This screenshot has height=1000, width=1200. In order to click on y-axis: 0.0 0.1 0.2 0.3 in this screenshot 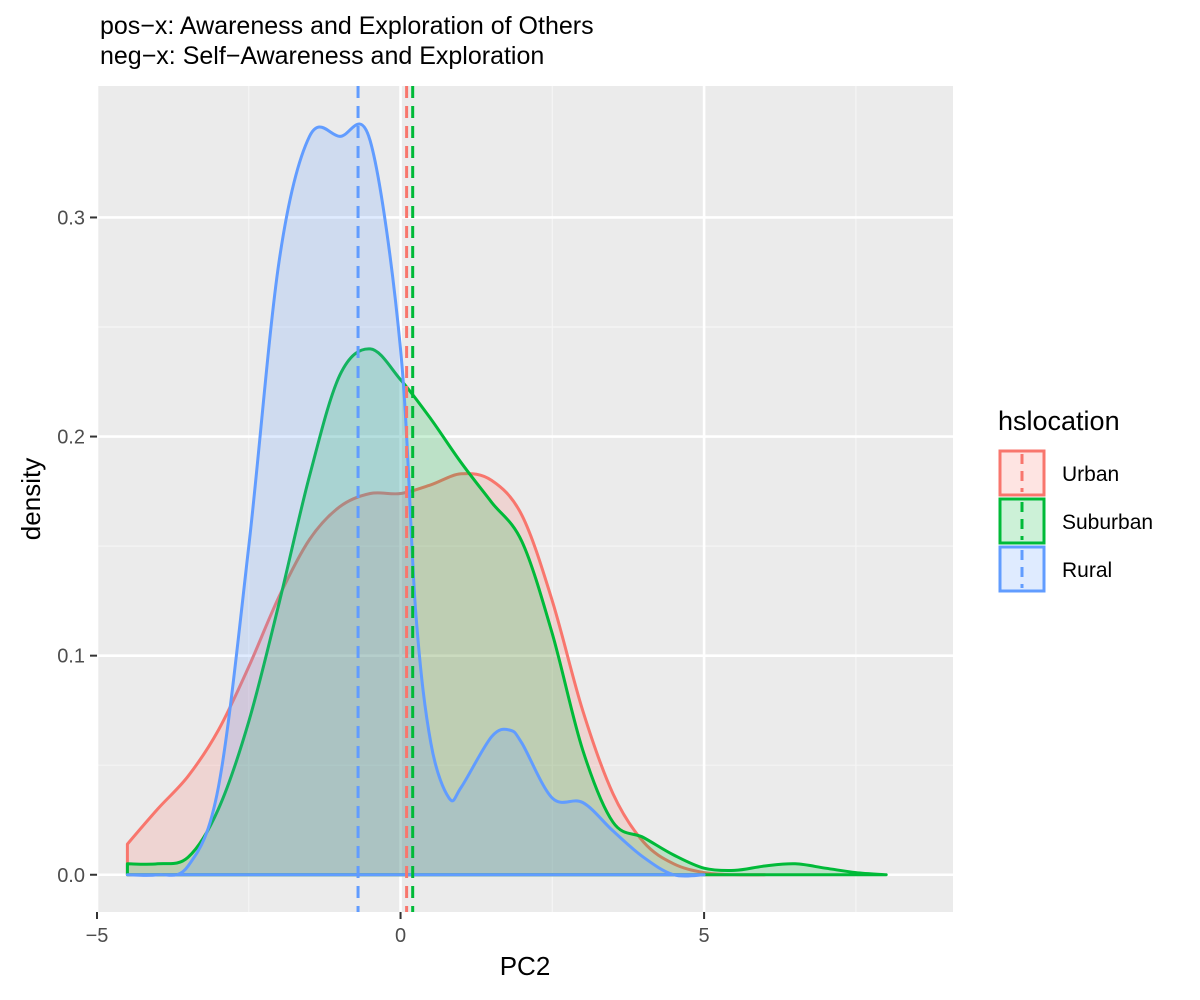, I will do `click(77, 547)`.